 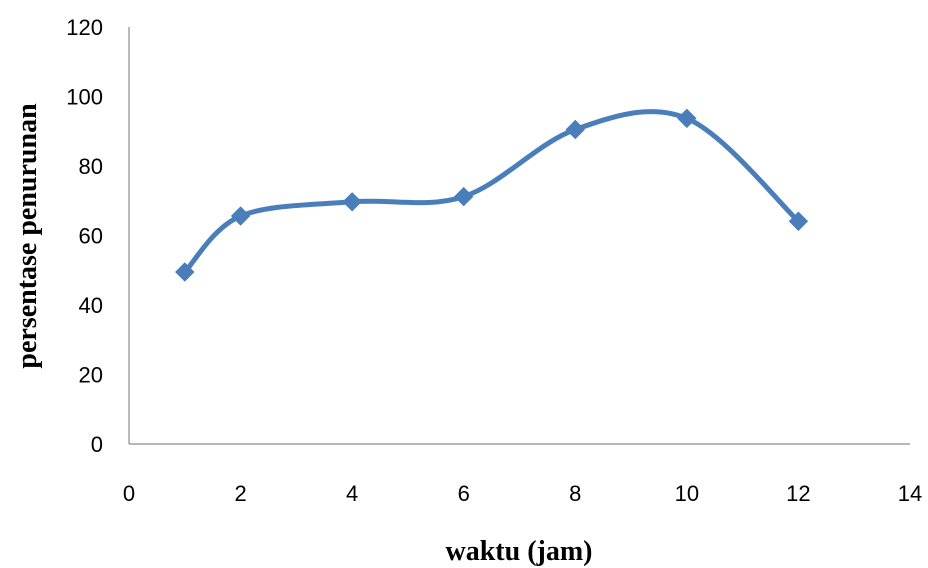 I want to click on x-tick-label: 14, so click(x=910, y=493).